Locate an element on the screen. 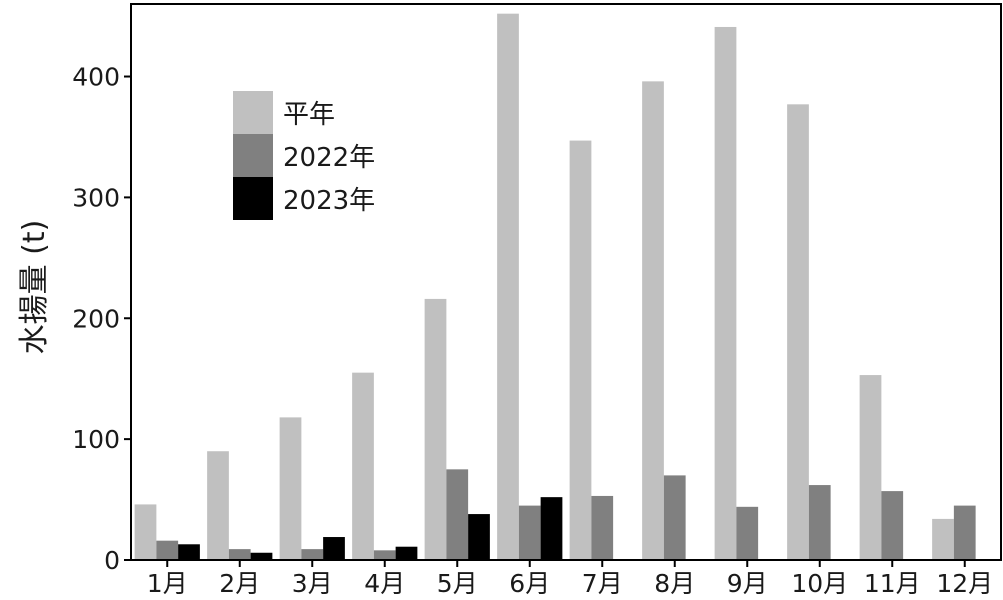  legend-label: 2023年 is located at coordinates (329, 201).